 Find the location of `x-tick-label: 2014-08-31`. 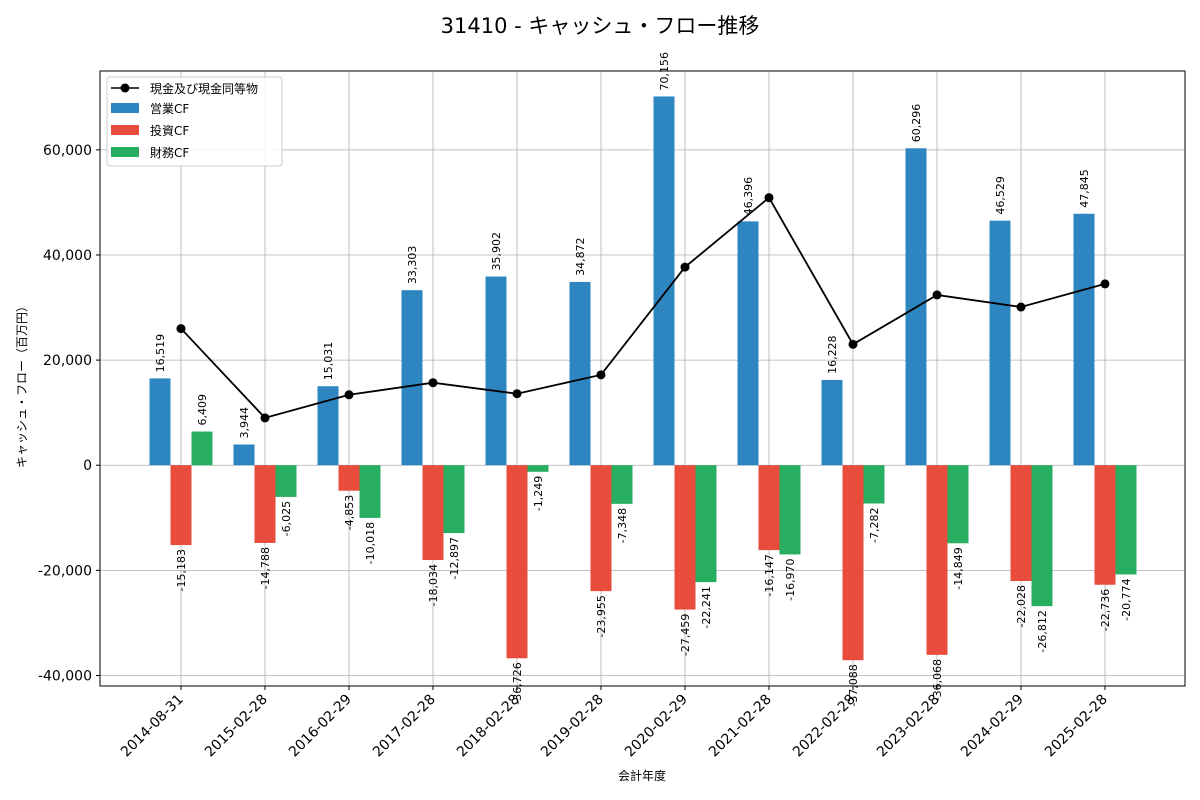

x-tick-label: 2014-08-31 is located at coordinates (152, 726).